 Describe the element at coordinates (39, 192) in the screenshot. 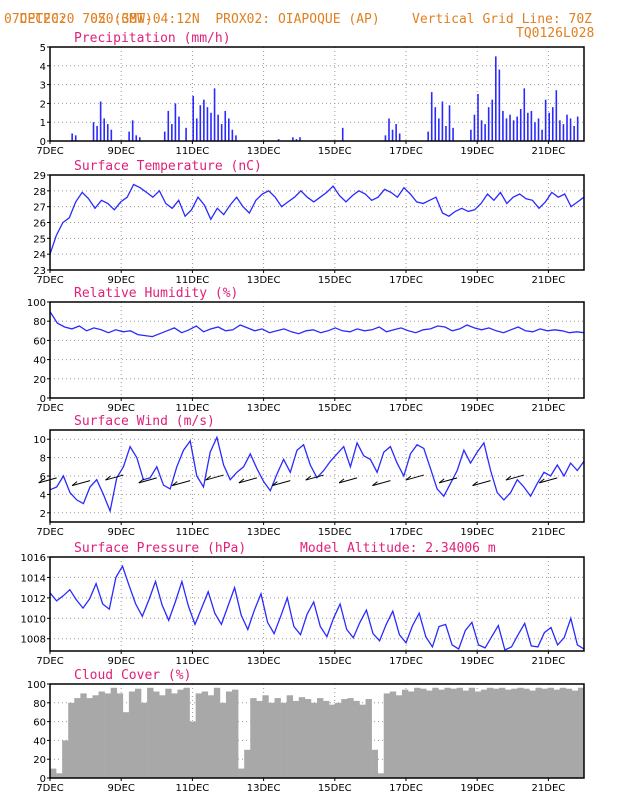

I see `y-tick-label: 28` at that location.